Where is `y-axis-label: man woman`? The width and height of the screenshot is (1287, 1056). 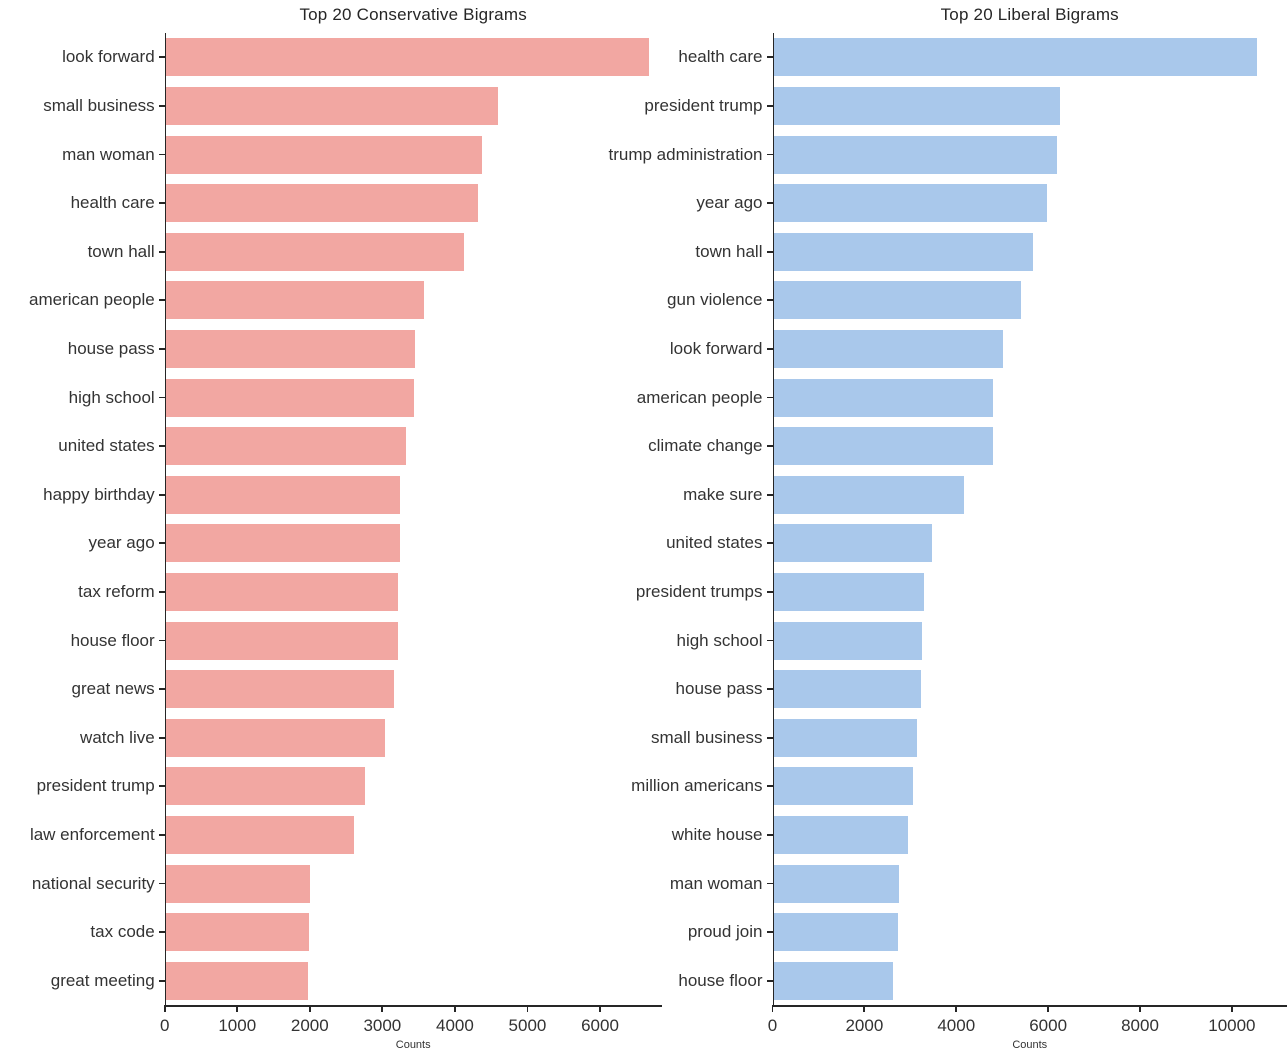 y-axis-label: man woman is located at coordinates (716, 883).